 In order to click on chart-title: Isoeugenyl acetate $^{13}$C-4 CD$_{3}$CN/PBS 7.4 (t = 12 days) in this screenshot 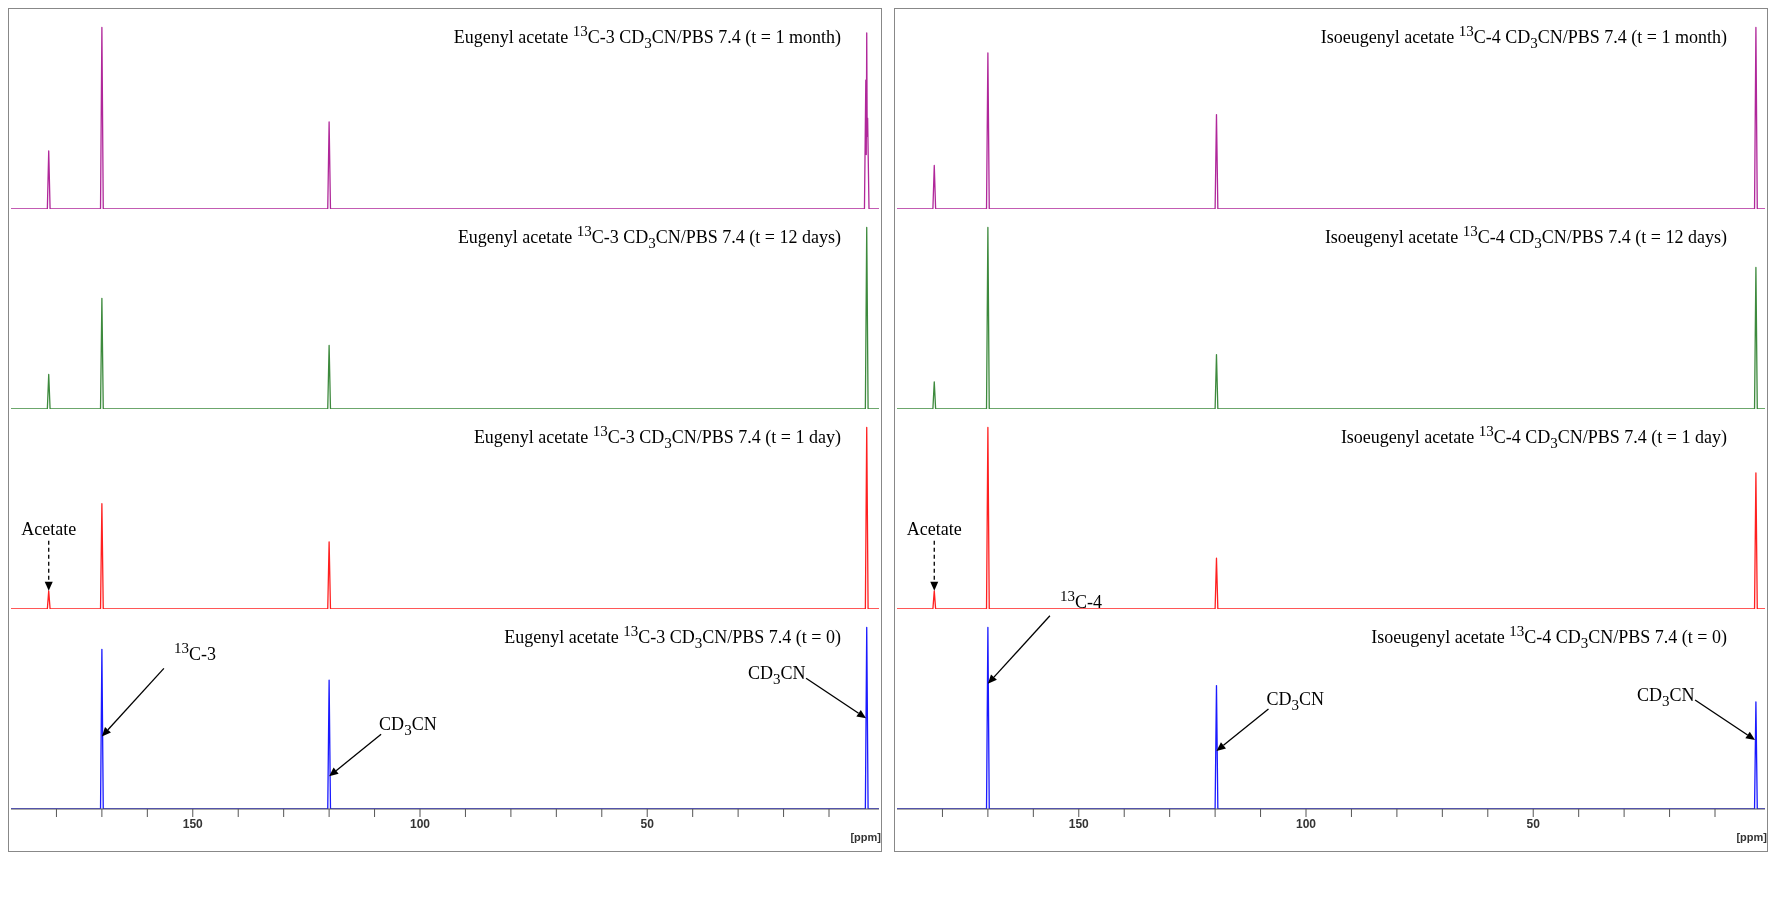, I will do `click(1525, 237)`.